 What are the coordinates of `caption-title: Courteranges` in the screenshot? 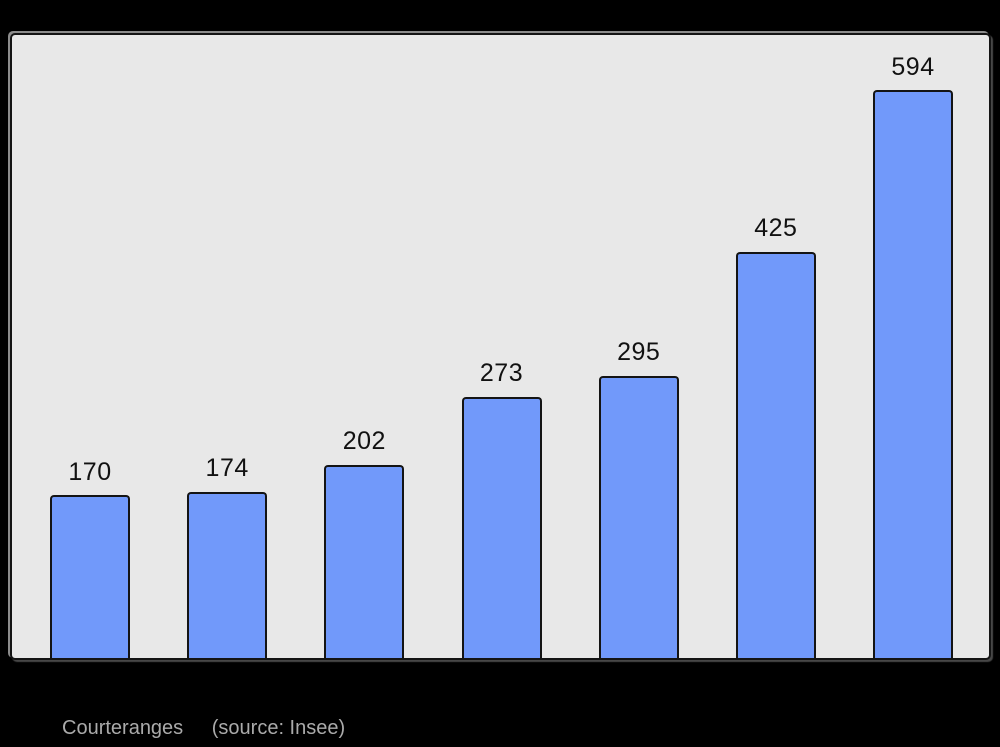 It's located at (123, 728).